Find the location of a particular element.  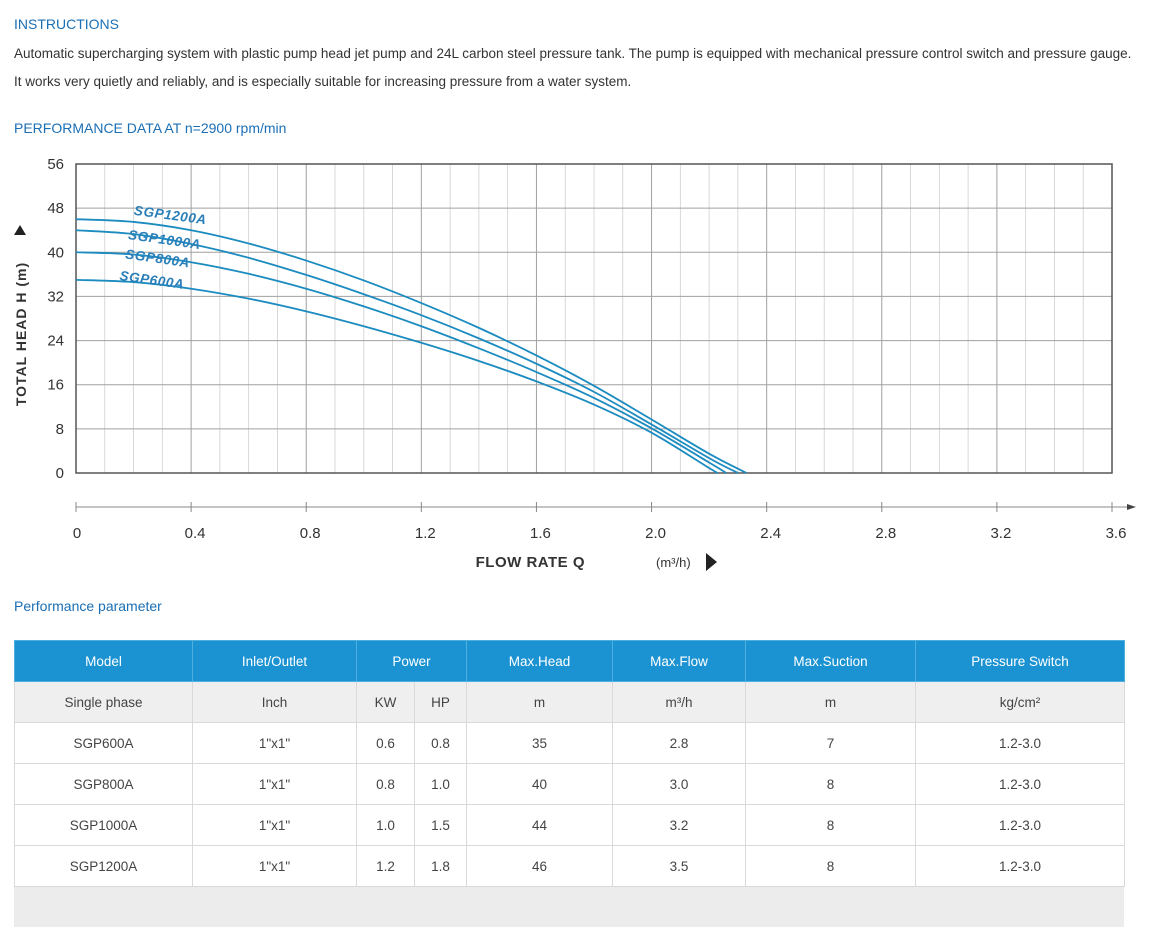

y-axis-label-arrow-icon is located at coordinates (20, 230).